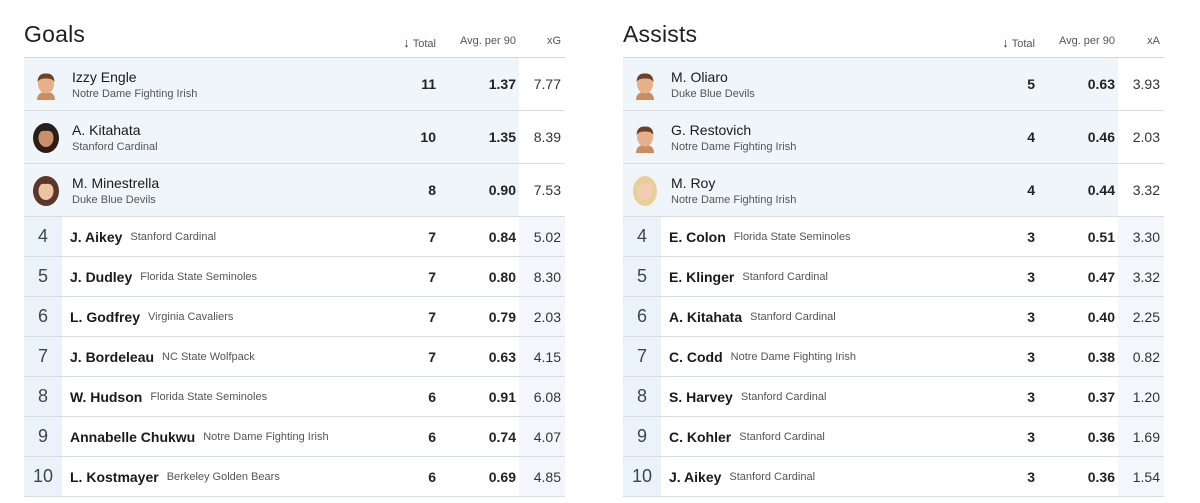  I want to click on assists-xa: 0.82, so click(1141, 356).